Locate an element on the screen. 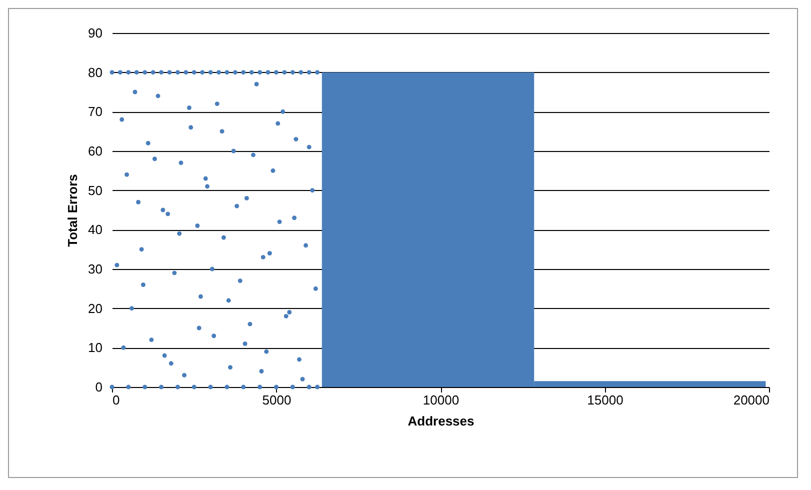 This screenshot has width=811, height=490. y-tick-label: 90 is located at coordinates (95, 33).